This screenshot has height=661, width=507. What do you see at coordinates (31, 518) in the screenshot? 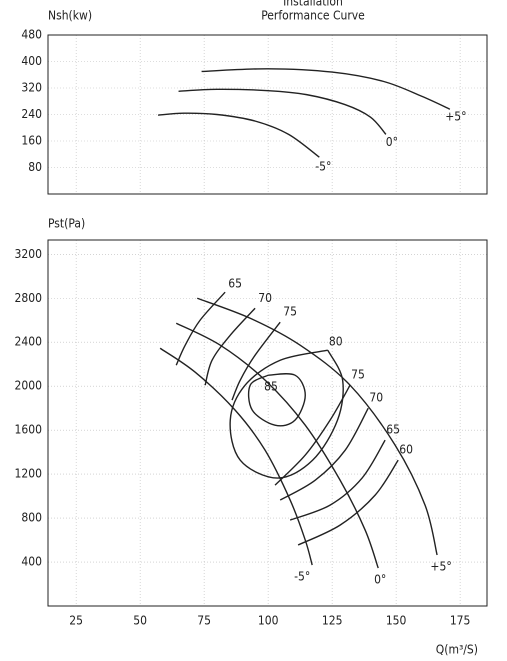
I see `y-tick-label: 800` at bounding box center [31, 518].